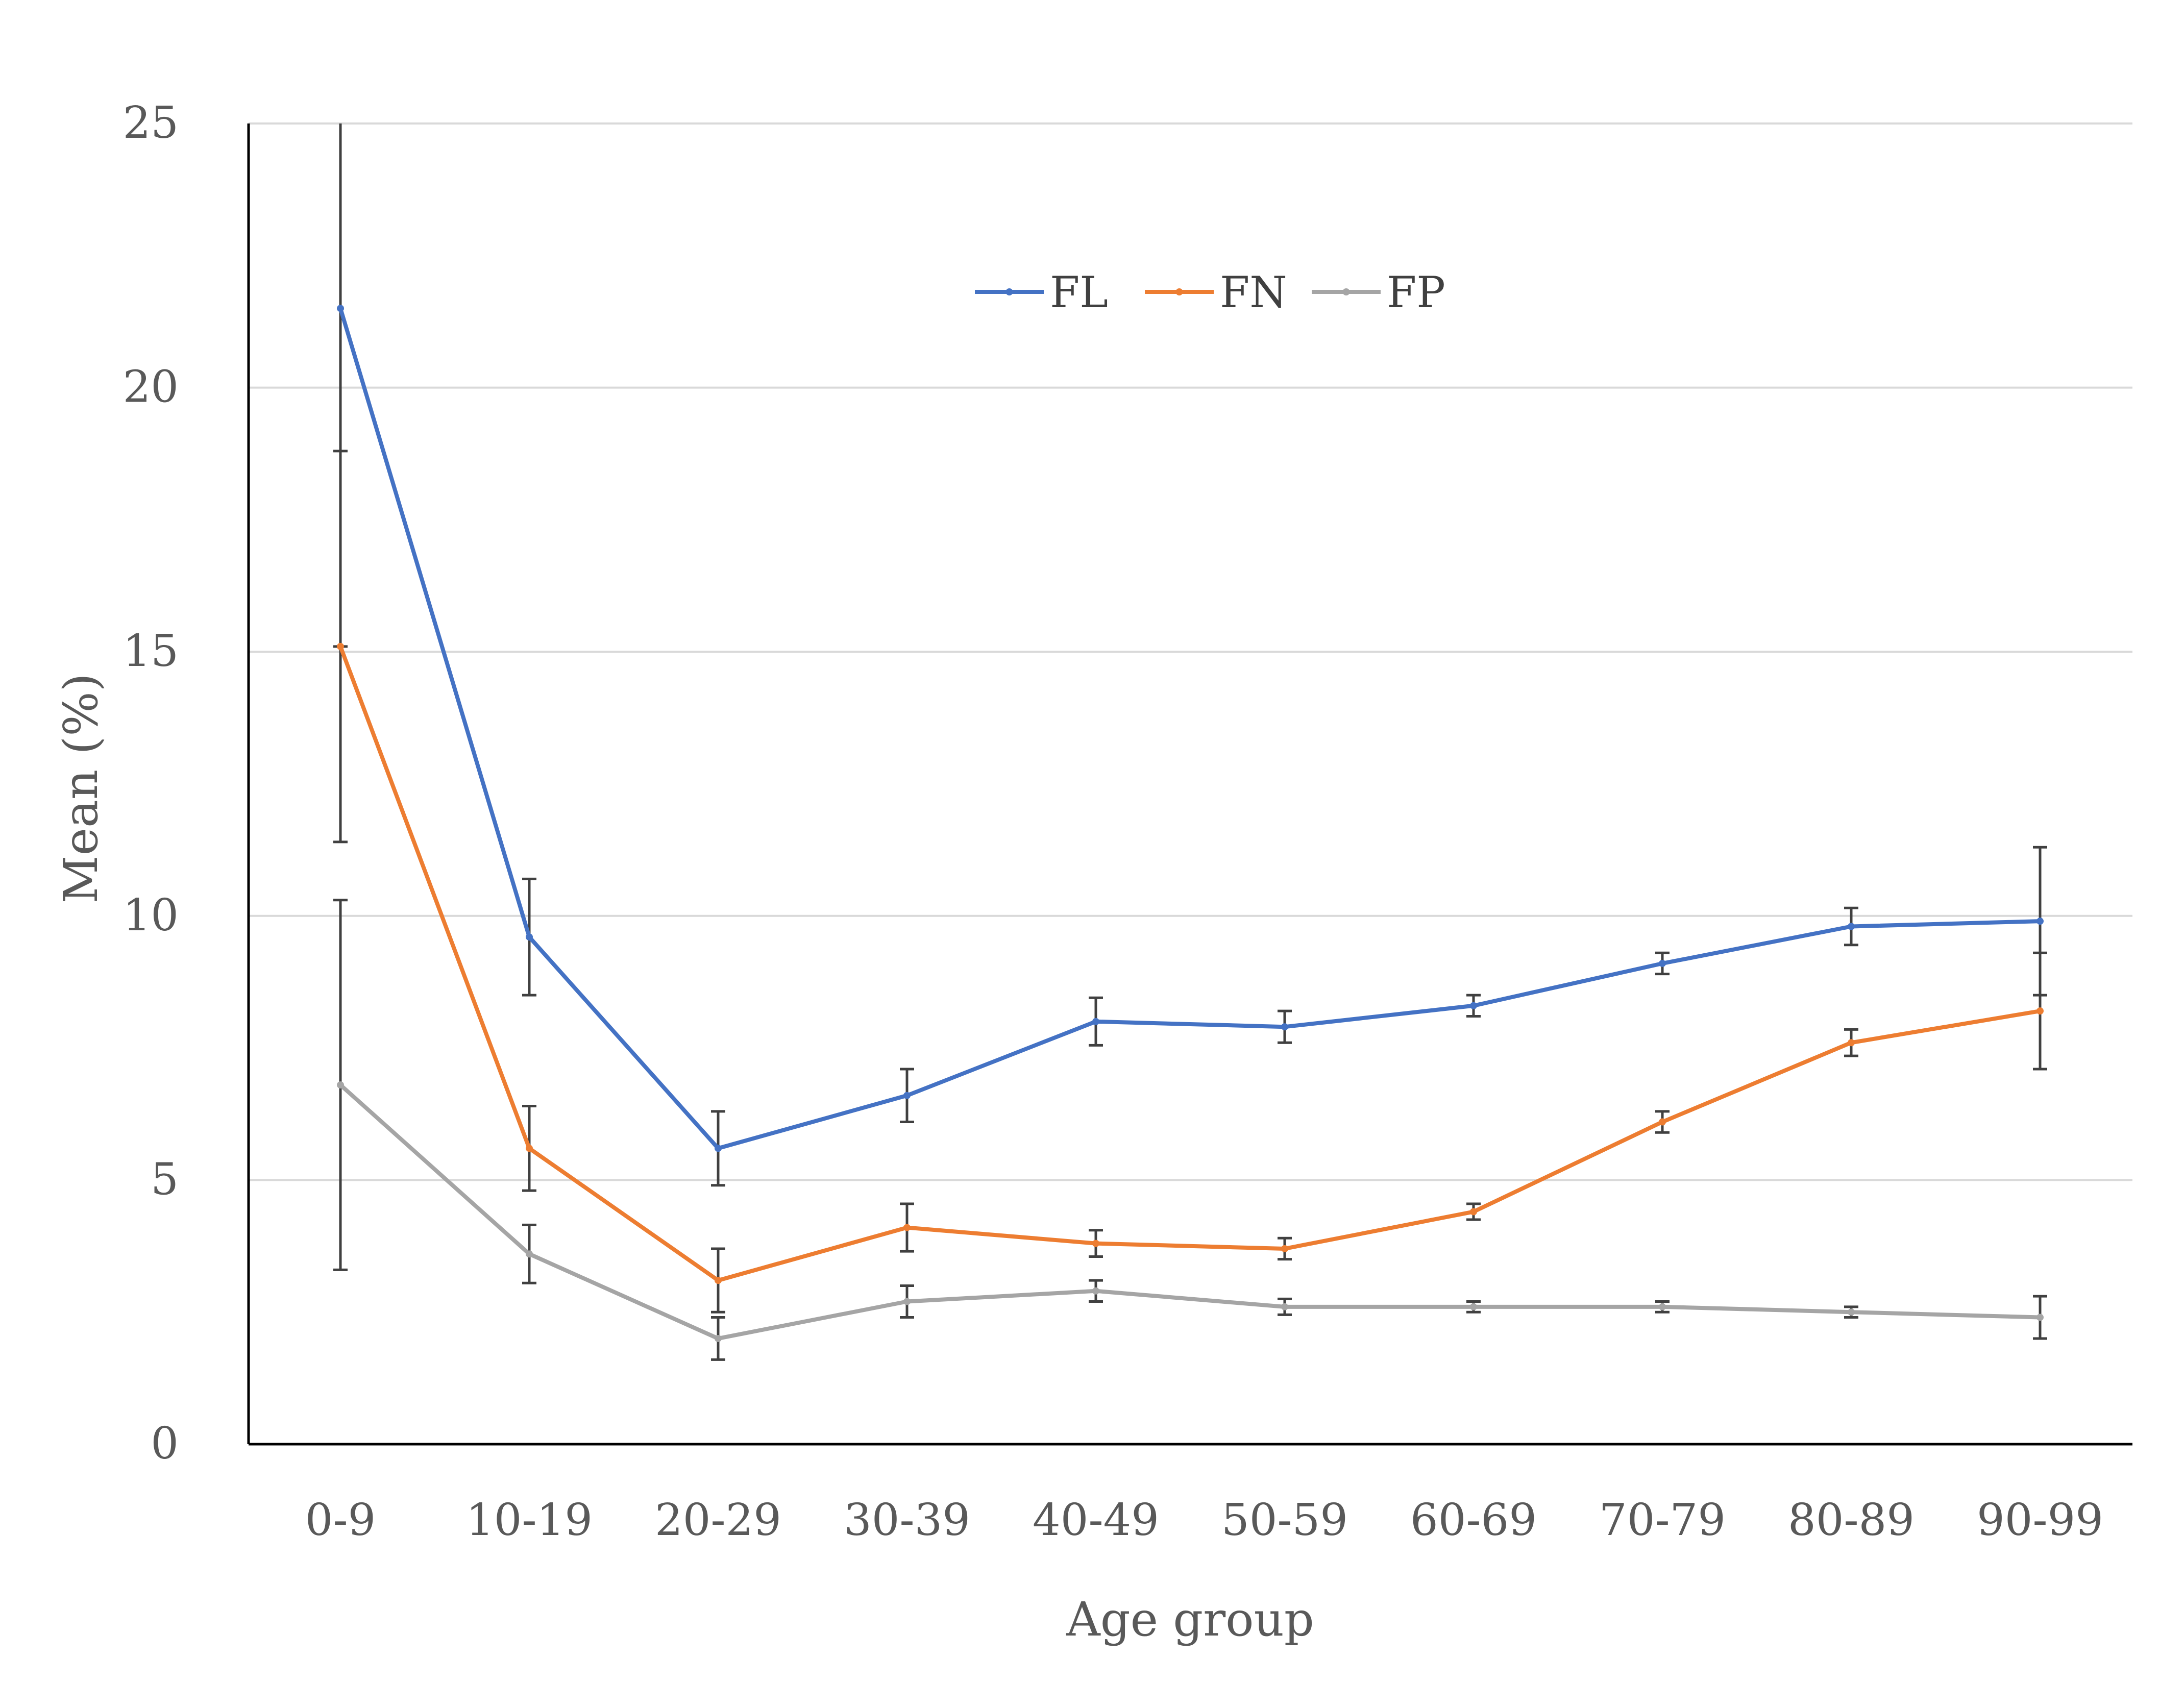  I want to click on series-line-fp, so click(1190, 1212).